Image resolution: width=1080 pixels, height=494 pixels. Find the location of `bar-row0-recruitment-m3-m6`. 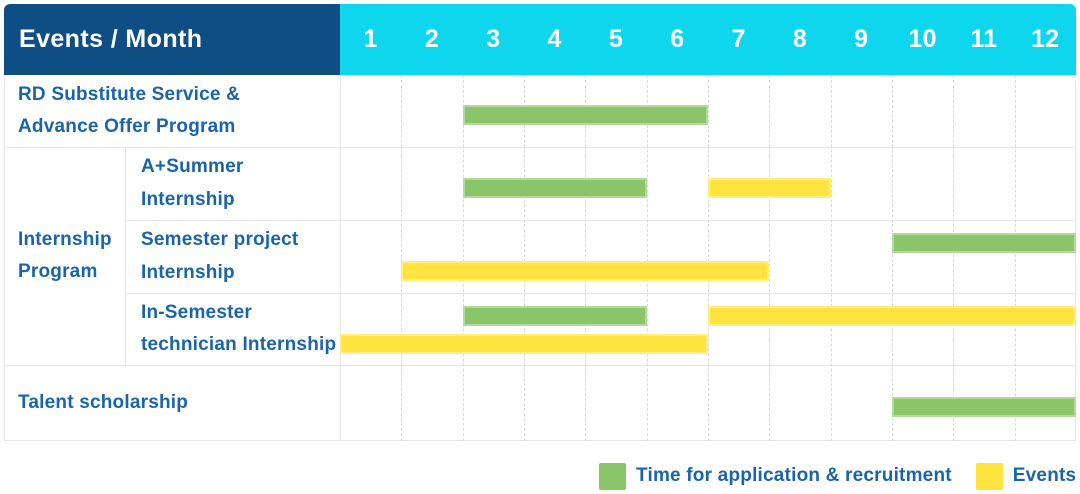

bar-row0-recruitment-m3-m6 is located at coordinates (585, 115).